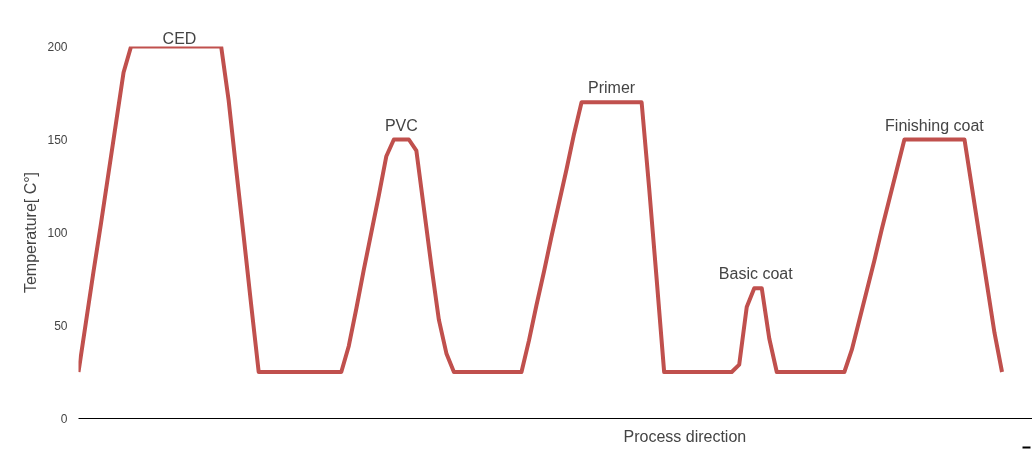 This screenshot has width=1032, height=464. I want to click on y-tick-label: 100, so click(57, 233).